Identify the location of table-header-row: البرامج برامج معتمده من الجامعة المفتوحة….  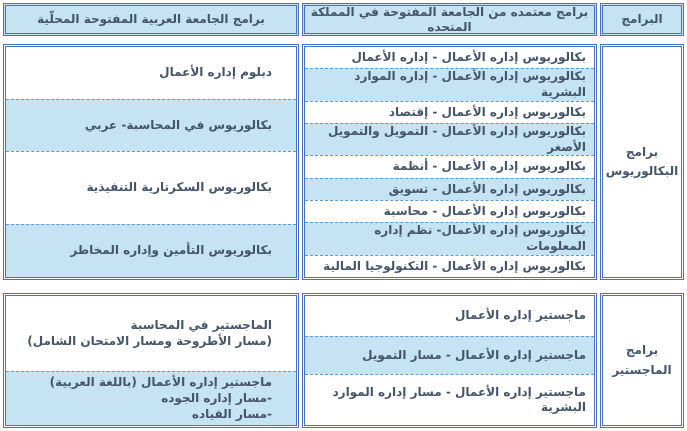
(343, 19).